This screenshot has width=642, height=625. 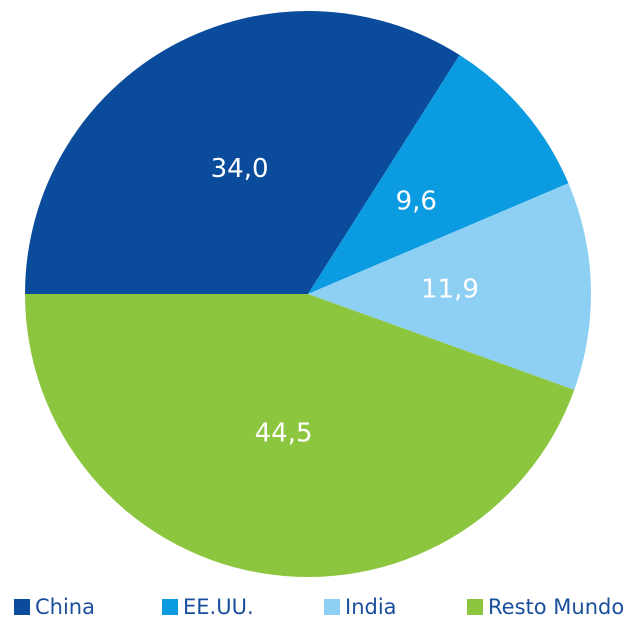 I want to click on legend-label: China, so click(x=65, y=607).